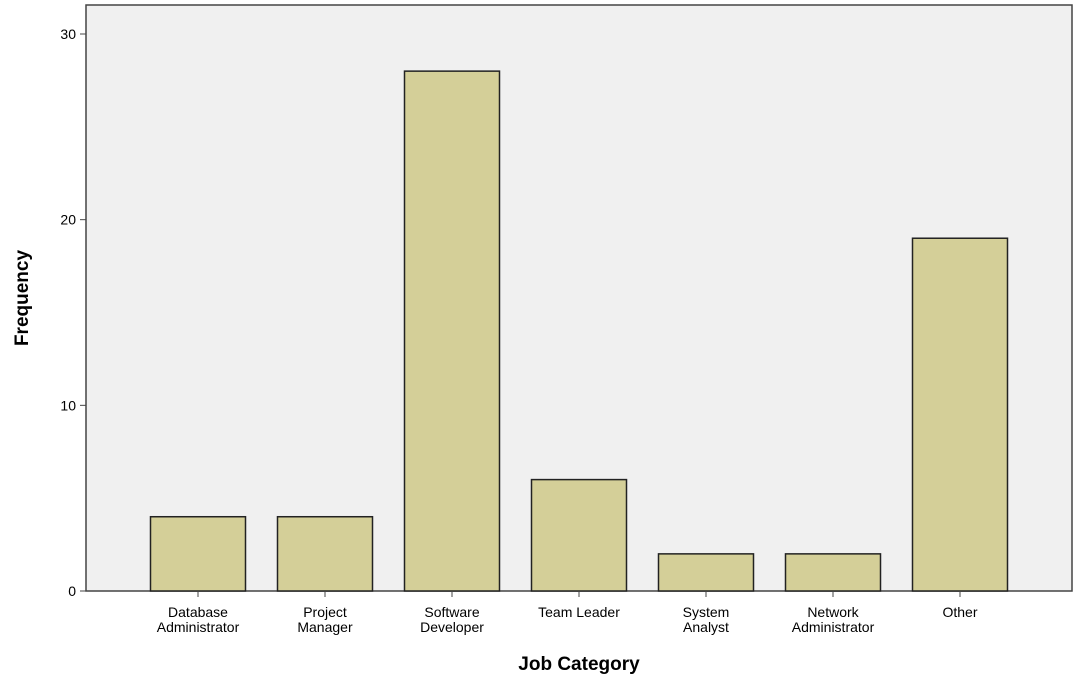 This screenshot has width=1074, height=677. What do you see at coordinates (68, 220) in the screenshot?
I see `y-tick-label: 20` at bounding box center [68, 220].